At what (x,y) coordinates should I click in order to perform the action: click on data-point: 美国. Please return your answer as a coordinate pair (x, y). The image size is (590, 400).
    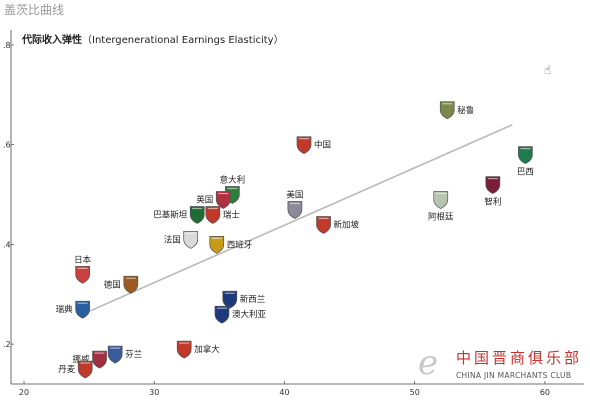
    Looking at the image, I should click on (294, 204).